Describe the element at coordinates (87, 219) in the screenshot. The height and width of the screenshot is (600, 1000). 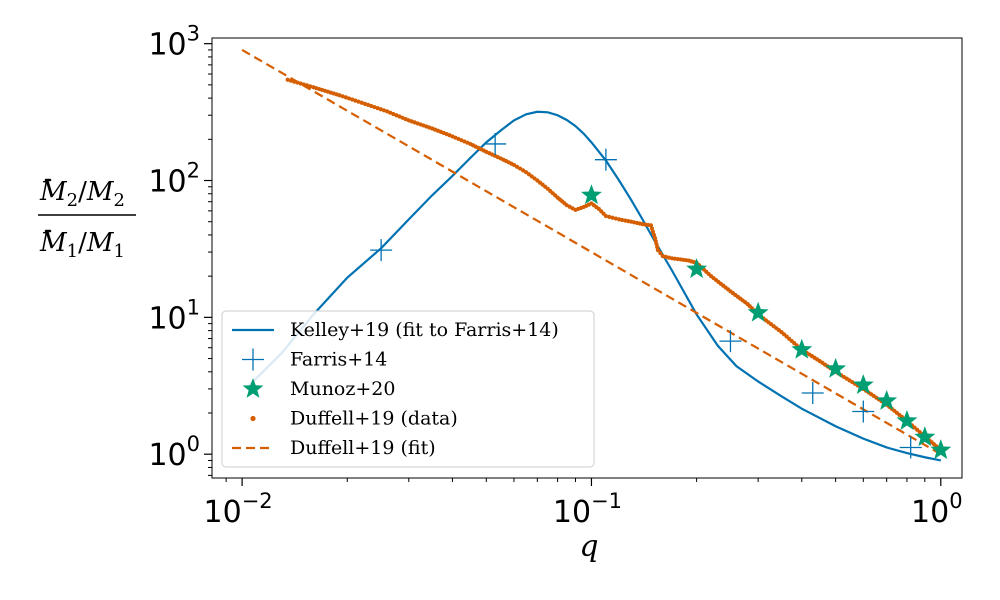
I see `y-axis-label: M2/M2 M1/M1` at that location.